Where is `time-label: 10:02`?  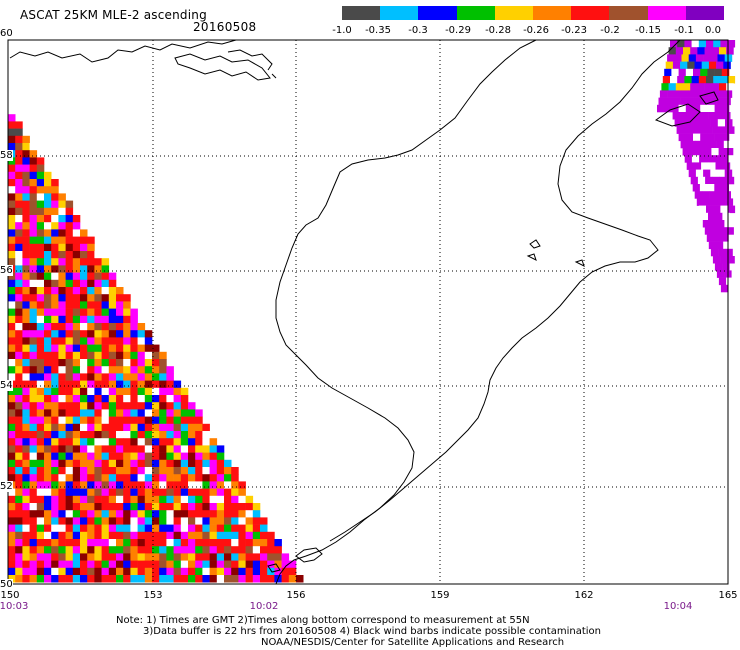
time-label: 10:02 is located at coordinates (264, 606).